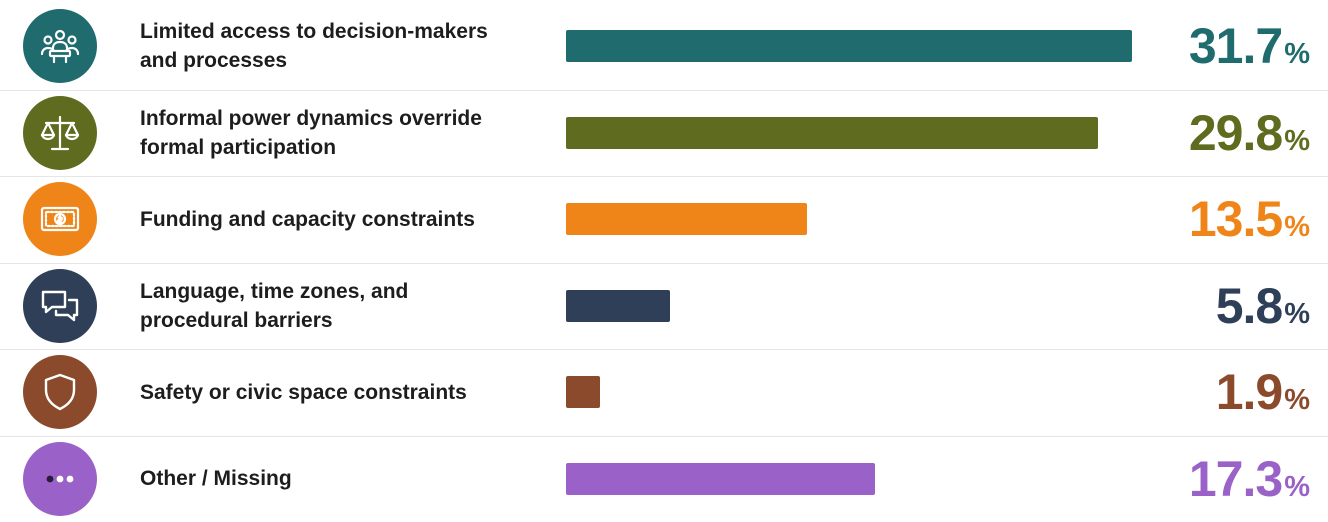 The width and height of the screenshot is (1328, 522). I want to click on value-number: 1.9, so click(1249, 392).